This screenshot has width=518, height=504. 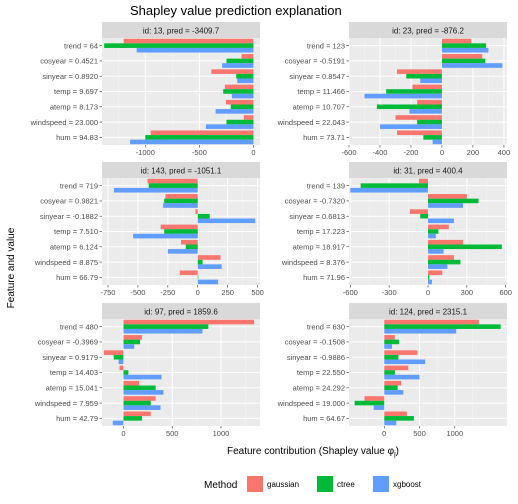 What do you see at coordinates (321, 372) in the screenshot?
I see `y-tick-label: temp = 22.550` at bounding box center [321, 372].